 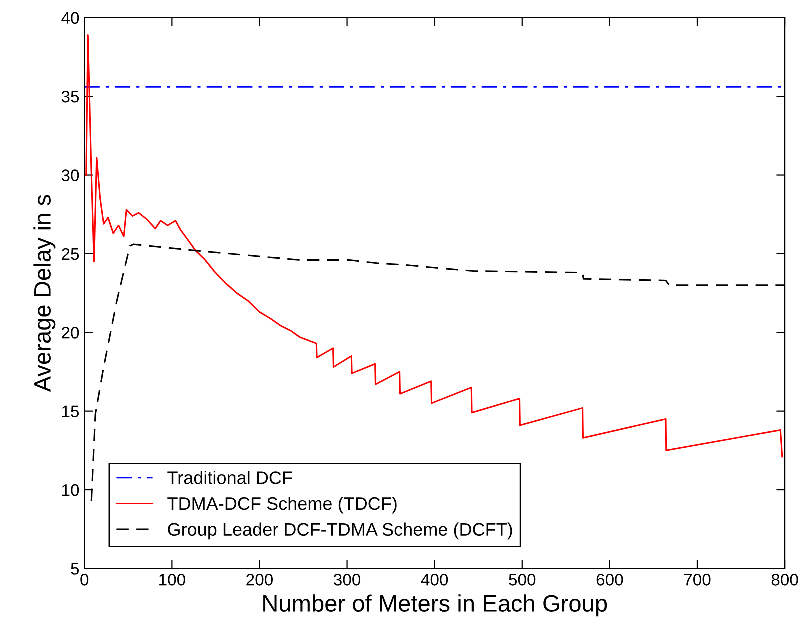 What do you see at coordinates (282, 505) in the screenshot?
I see `legend-label: TDMA-DCF Scheme (TDCF)` at bounding box center [282, 505].